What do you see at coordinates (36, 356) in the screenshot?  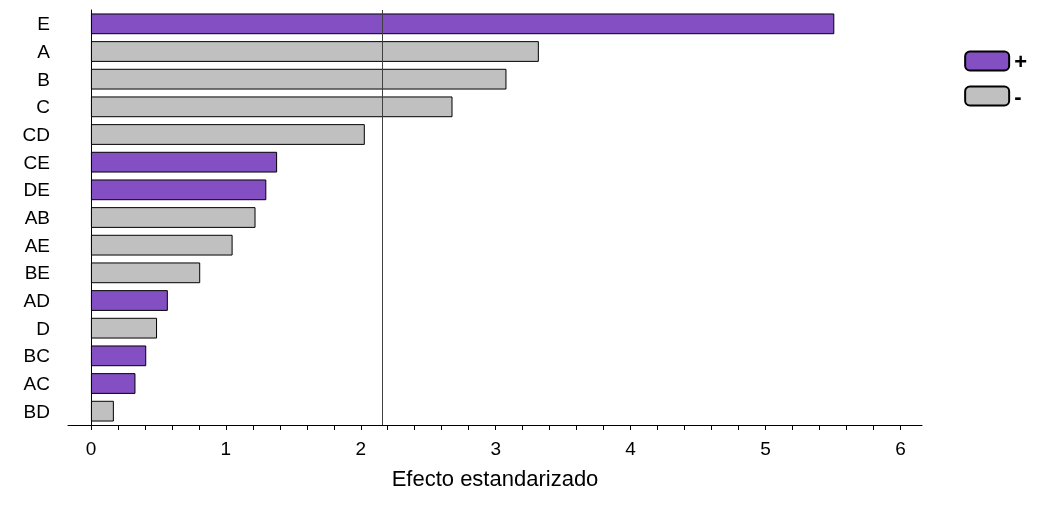 I see `y-tick-label: BC` at bounding box center [36, 356].